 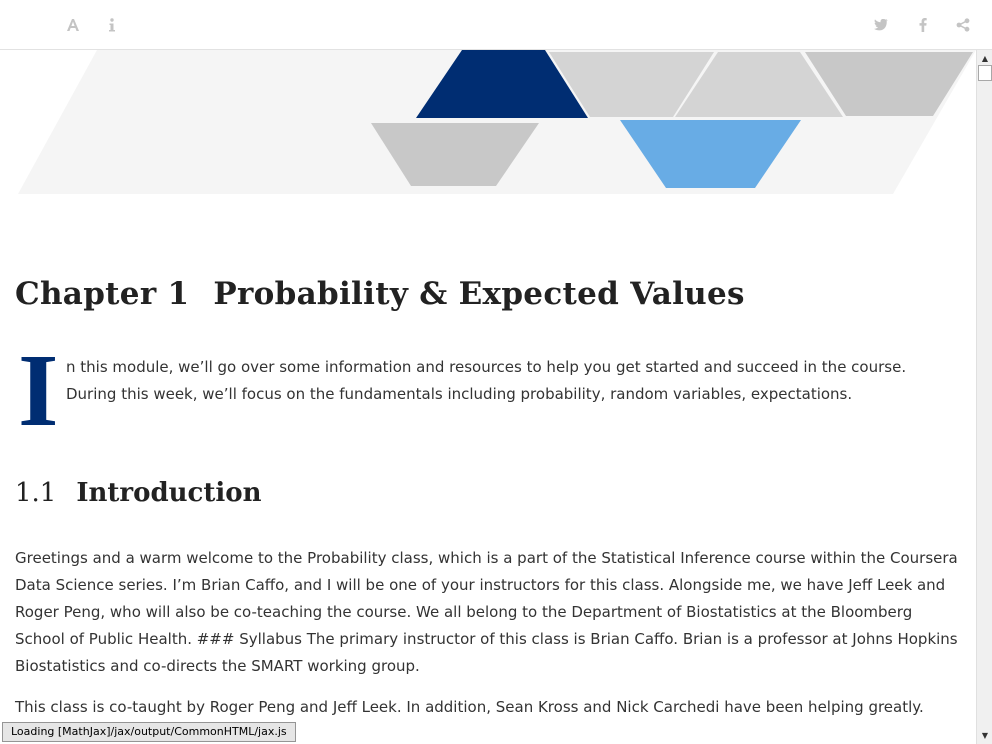 I want to click on info-icon, so click(x=112, y=25).